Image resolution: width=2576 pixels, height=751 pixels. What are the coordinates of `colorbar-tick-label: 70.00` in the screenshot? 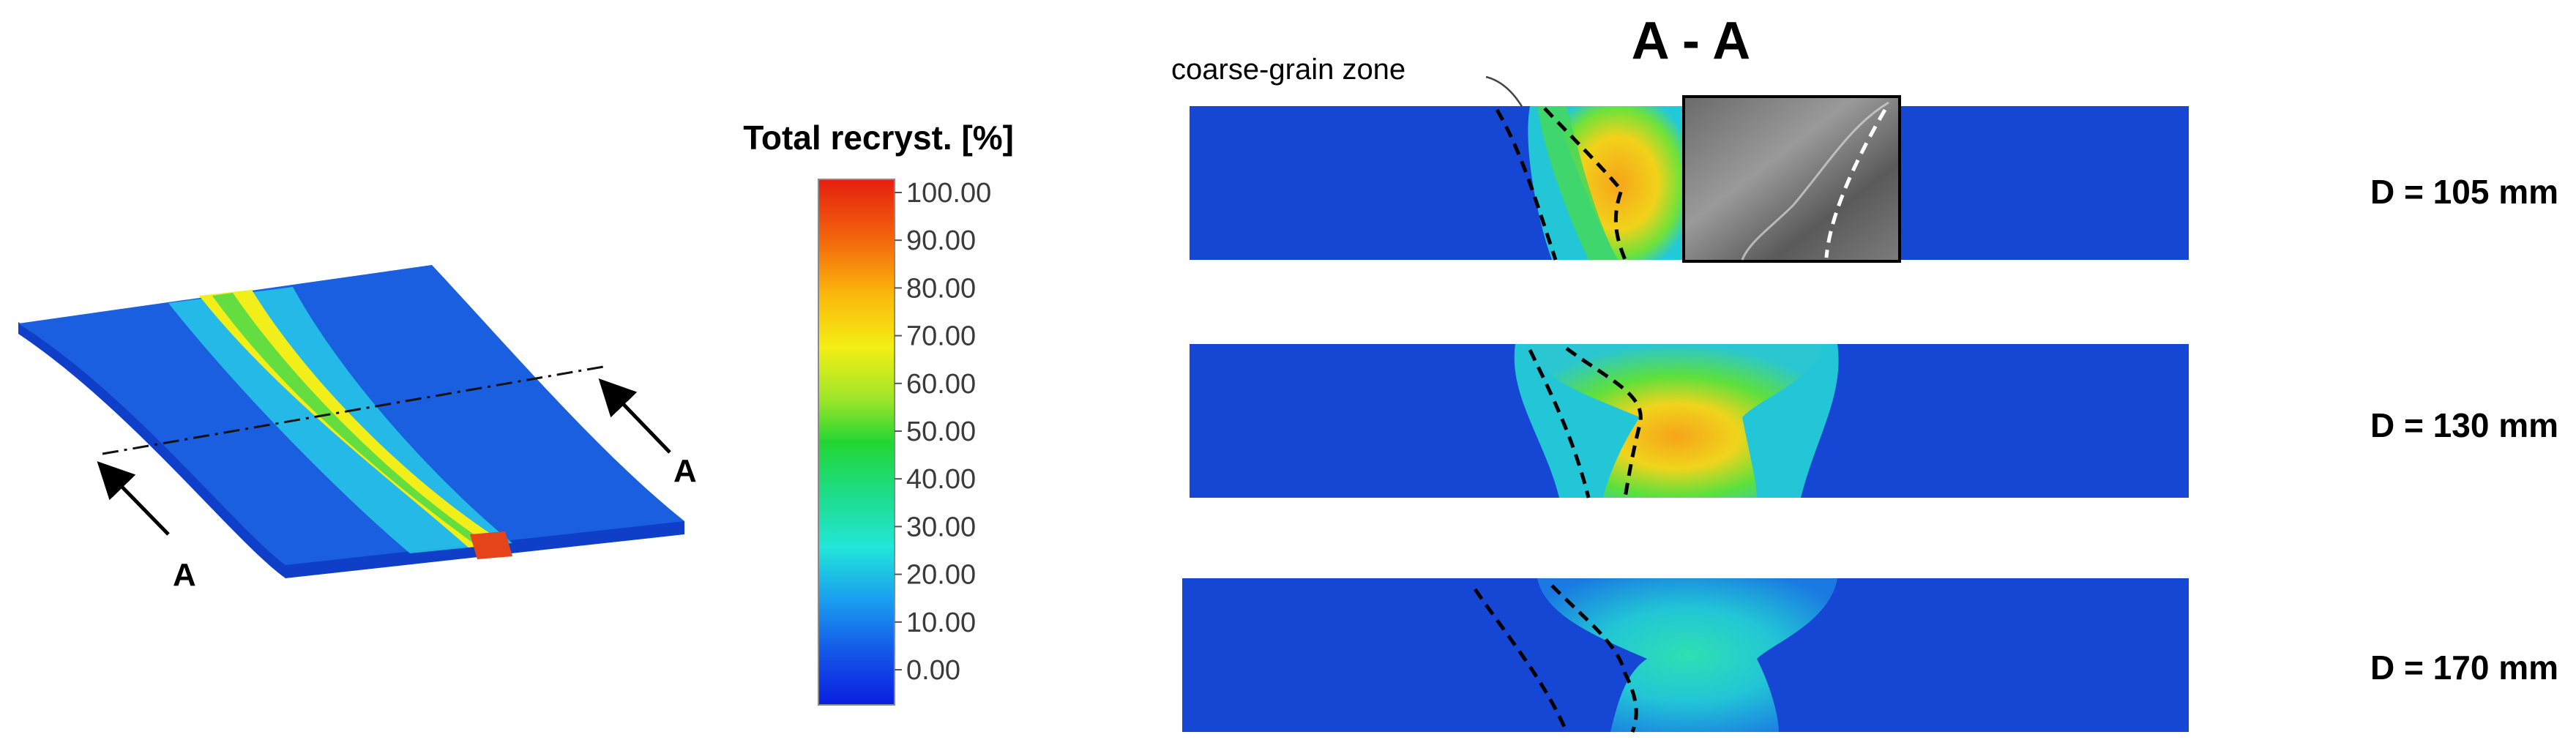 It's located at (941, 336).